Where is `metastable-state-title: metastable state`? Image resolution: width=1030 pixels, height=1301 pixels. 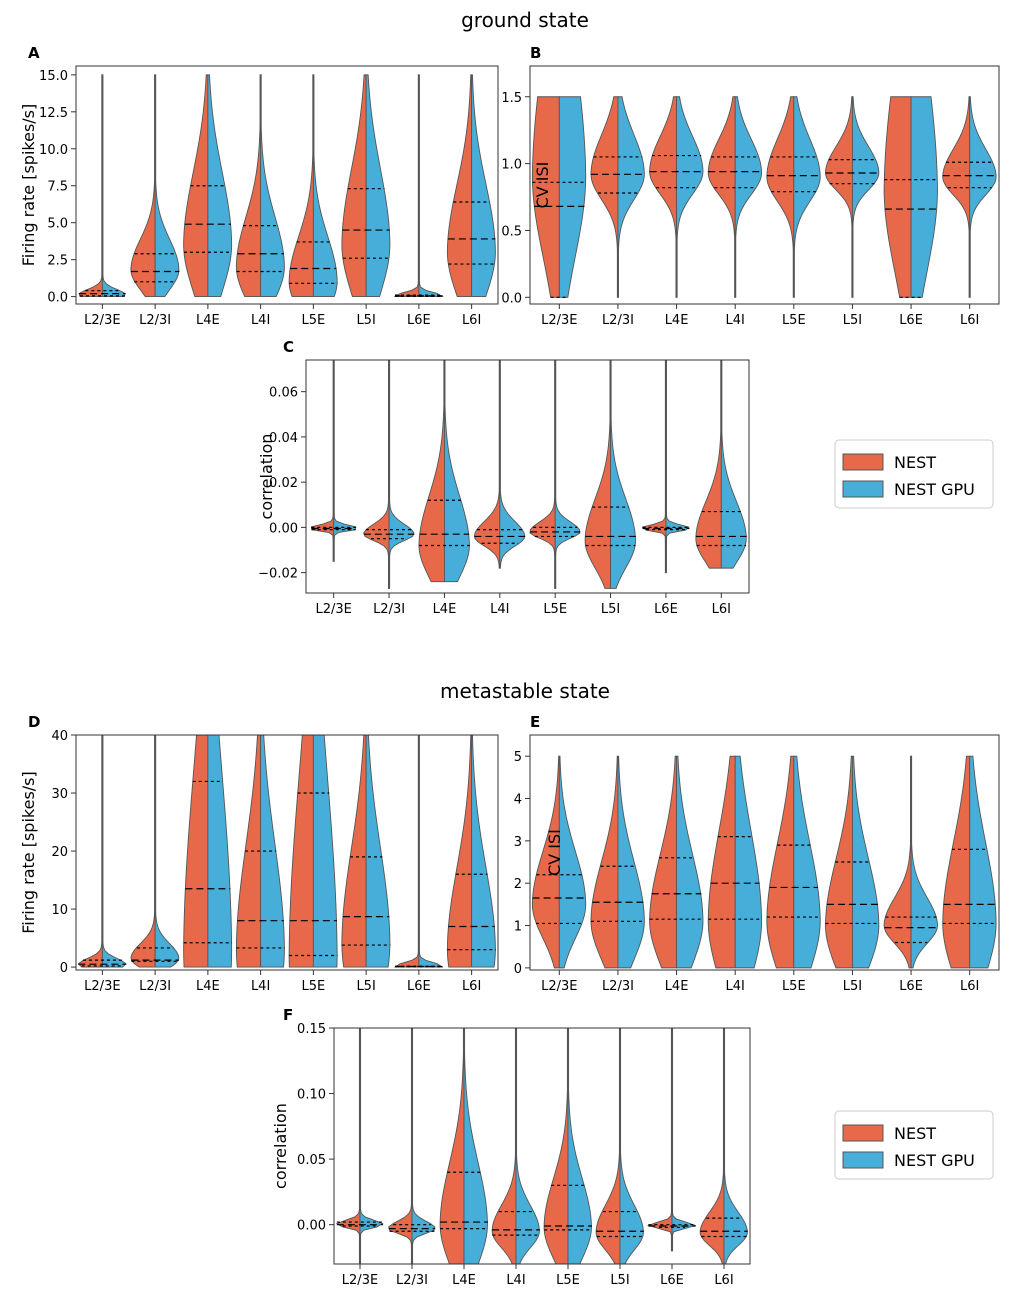 metastable-state-title: metastable state is located at coordinates (525, 691).